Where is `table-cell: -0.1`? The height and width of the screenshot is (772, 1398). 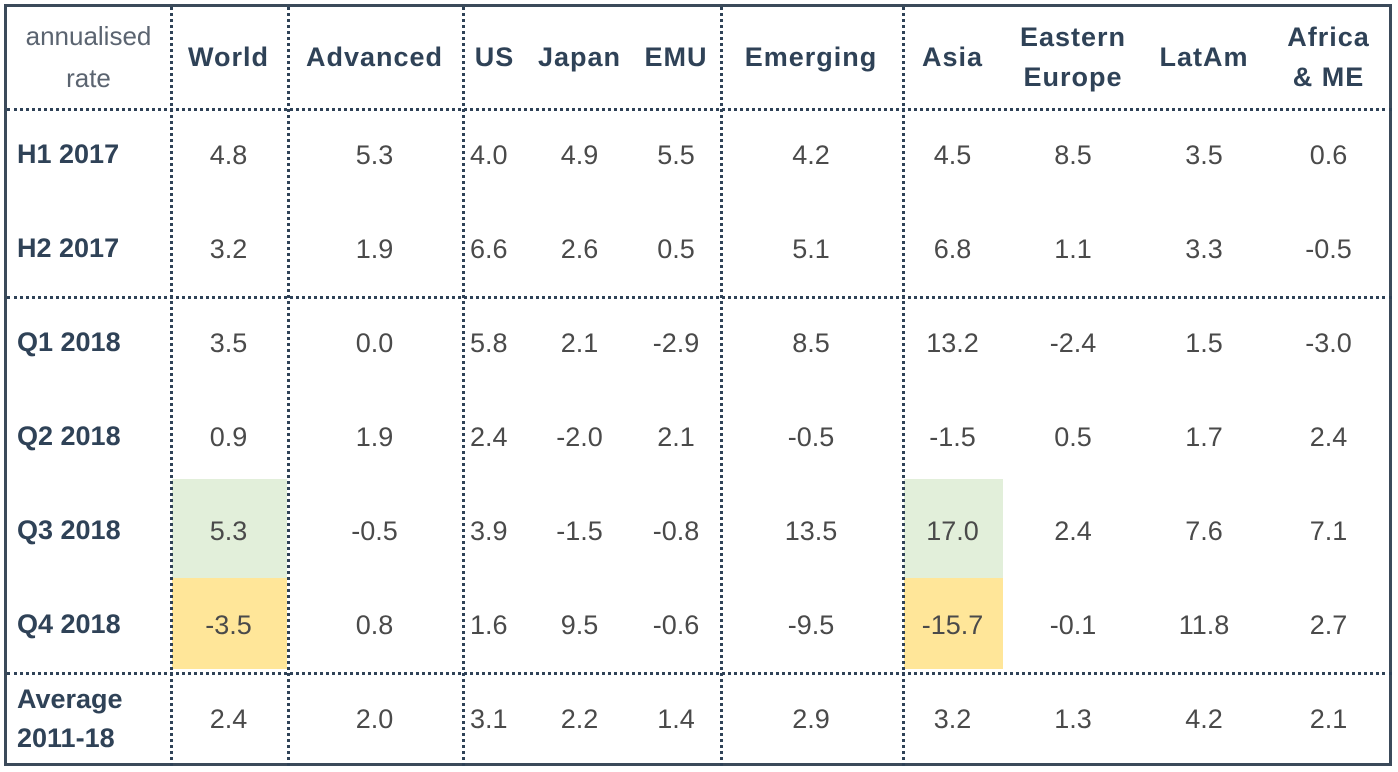 table-cell: -0.1 is located at coordinates (1073, 624).